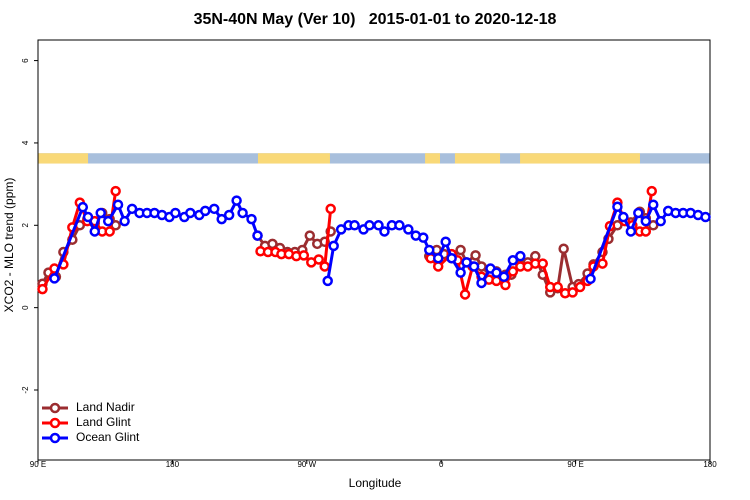  Describe the element at coordinates (25, 60) in the screenshot. I see `y-tick-label: 6` at that location.